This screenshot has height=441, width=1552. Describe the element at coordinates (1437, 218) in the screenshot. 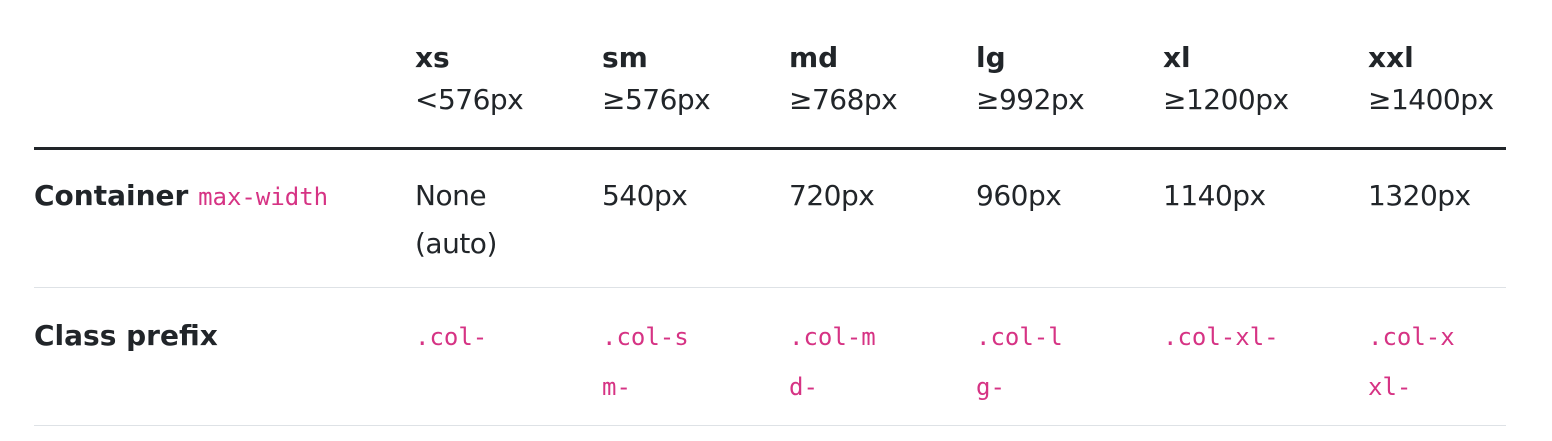

I see `container-cell-xxl: 1320px` at that location.